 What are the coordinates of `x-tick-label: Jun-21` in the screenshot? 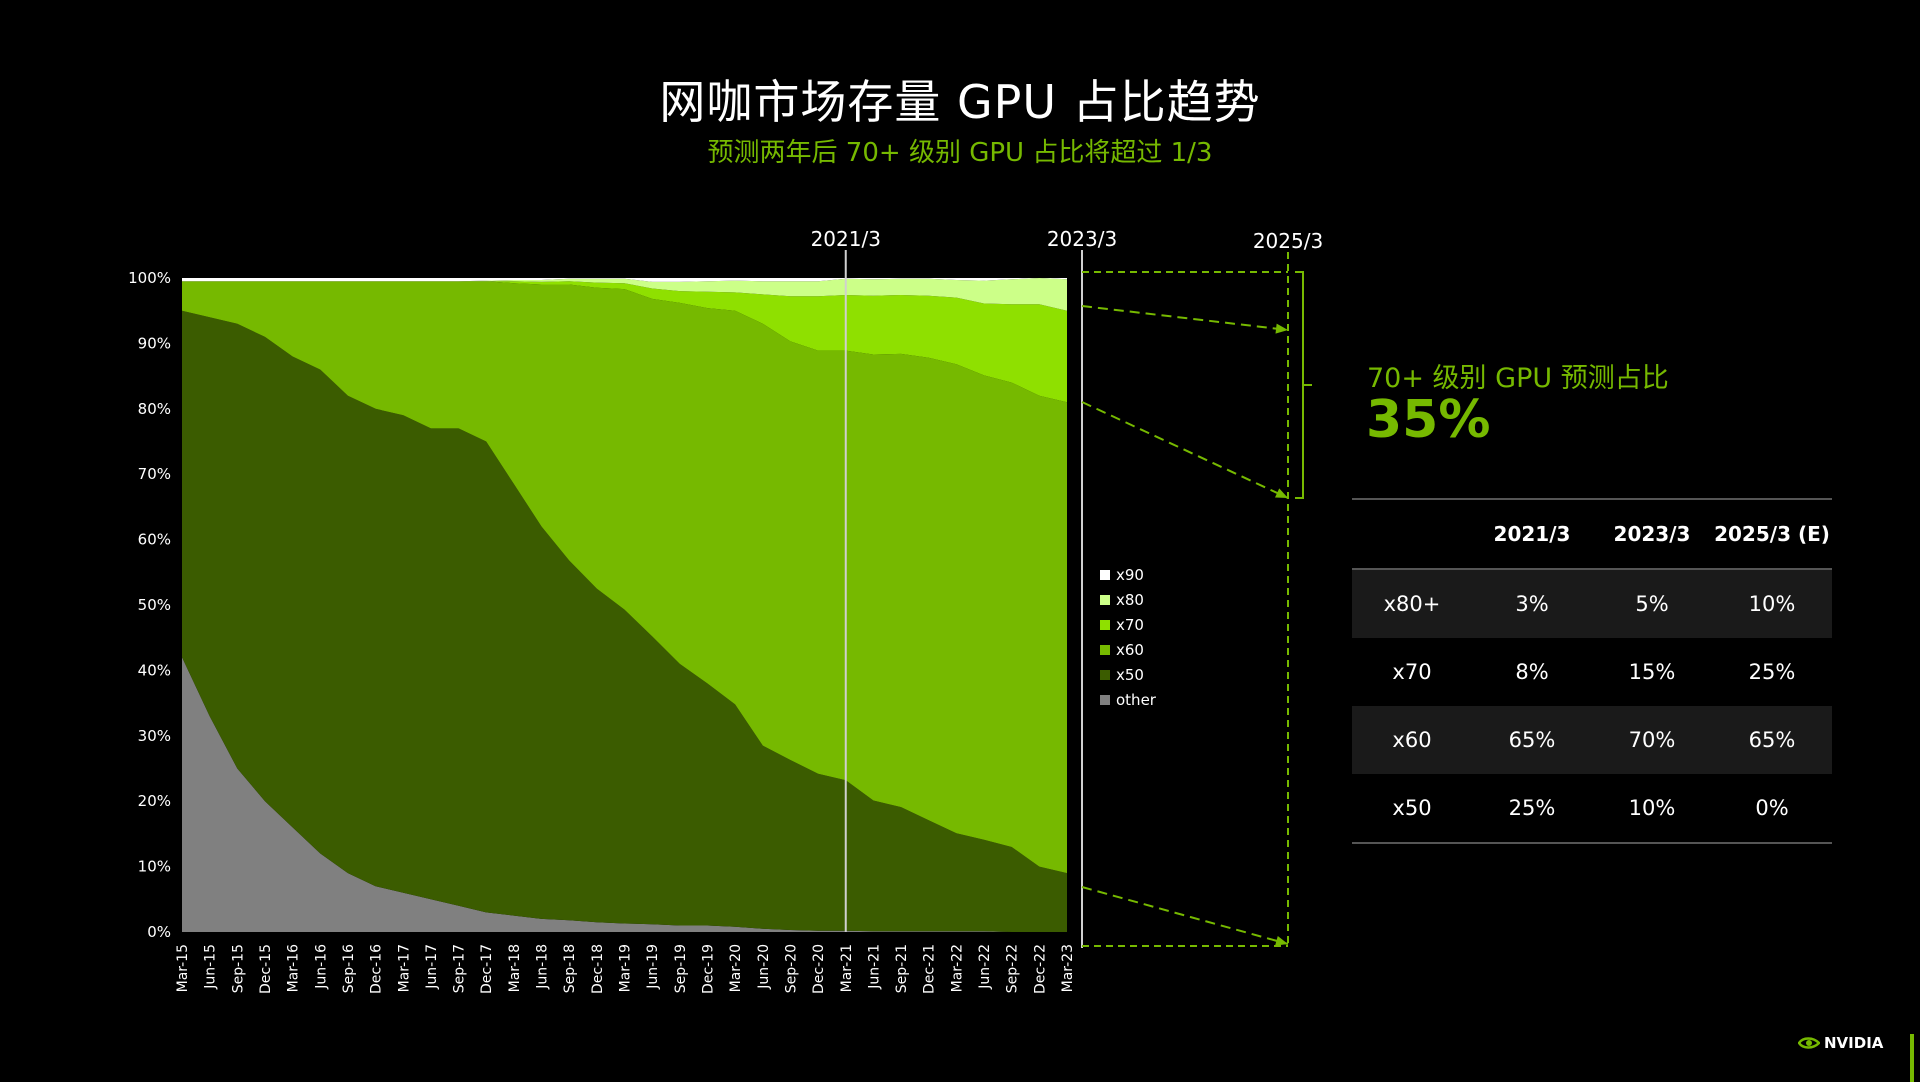 It's located at (874, 967).